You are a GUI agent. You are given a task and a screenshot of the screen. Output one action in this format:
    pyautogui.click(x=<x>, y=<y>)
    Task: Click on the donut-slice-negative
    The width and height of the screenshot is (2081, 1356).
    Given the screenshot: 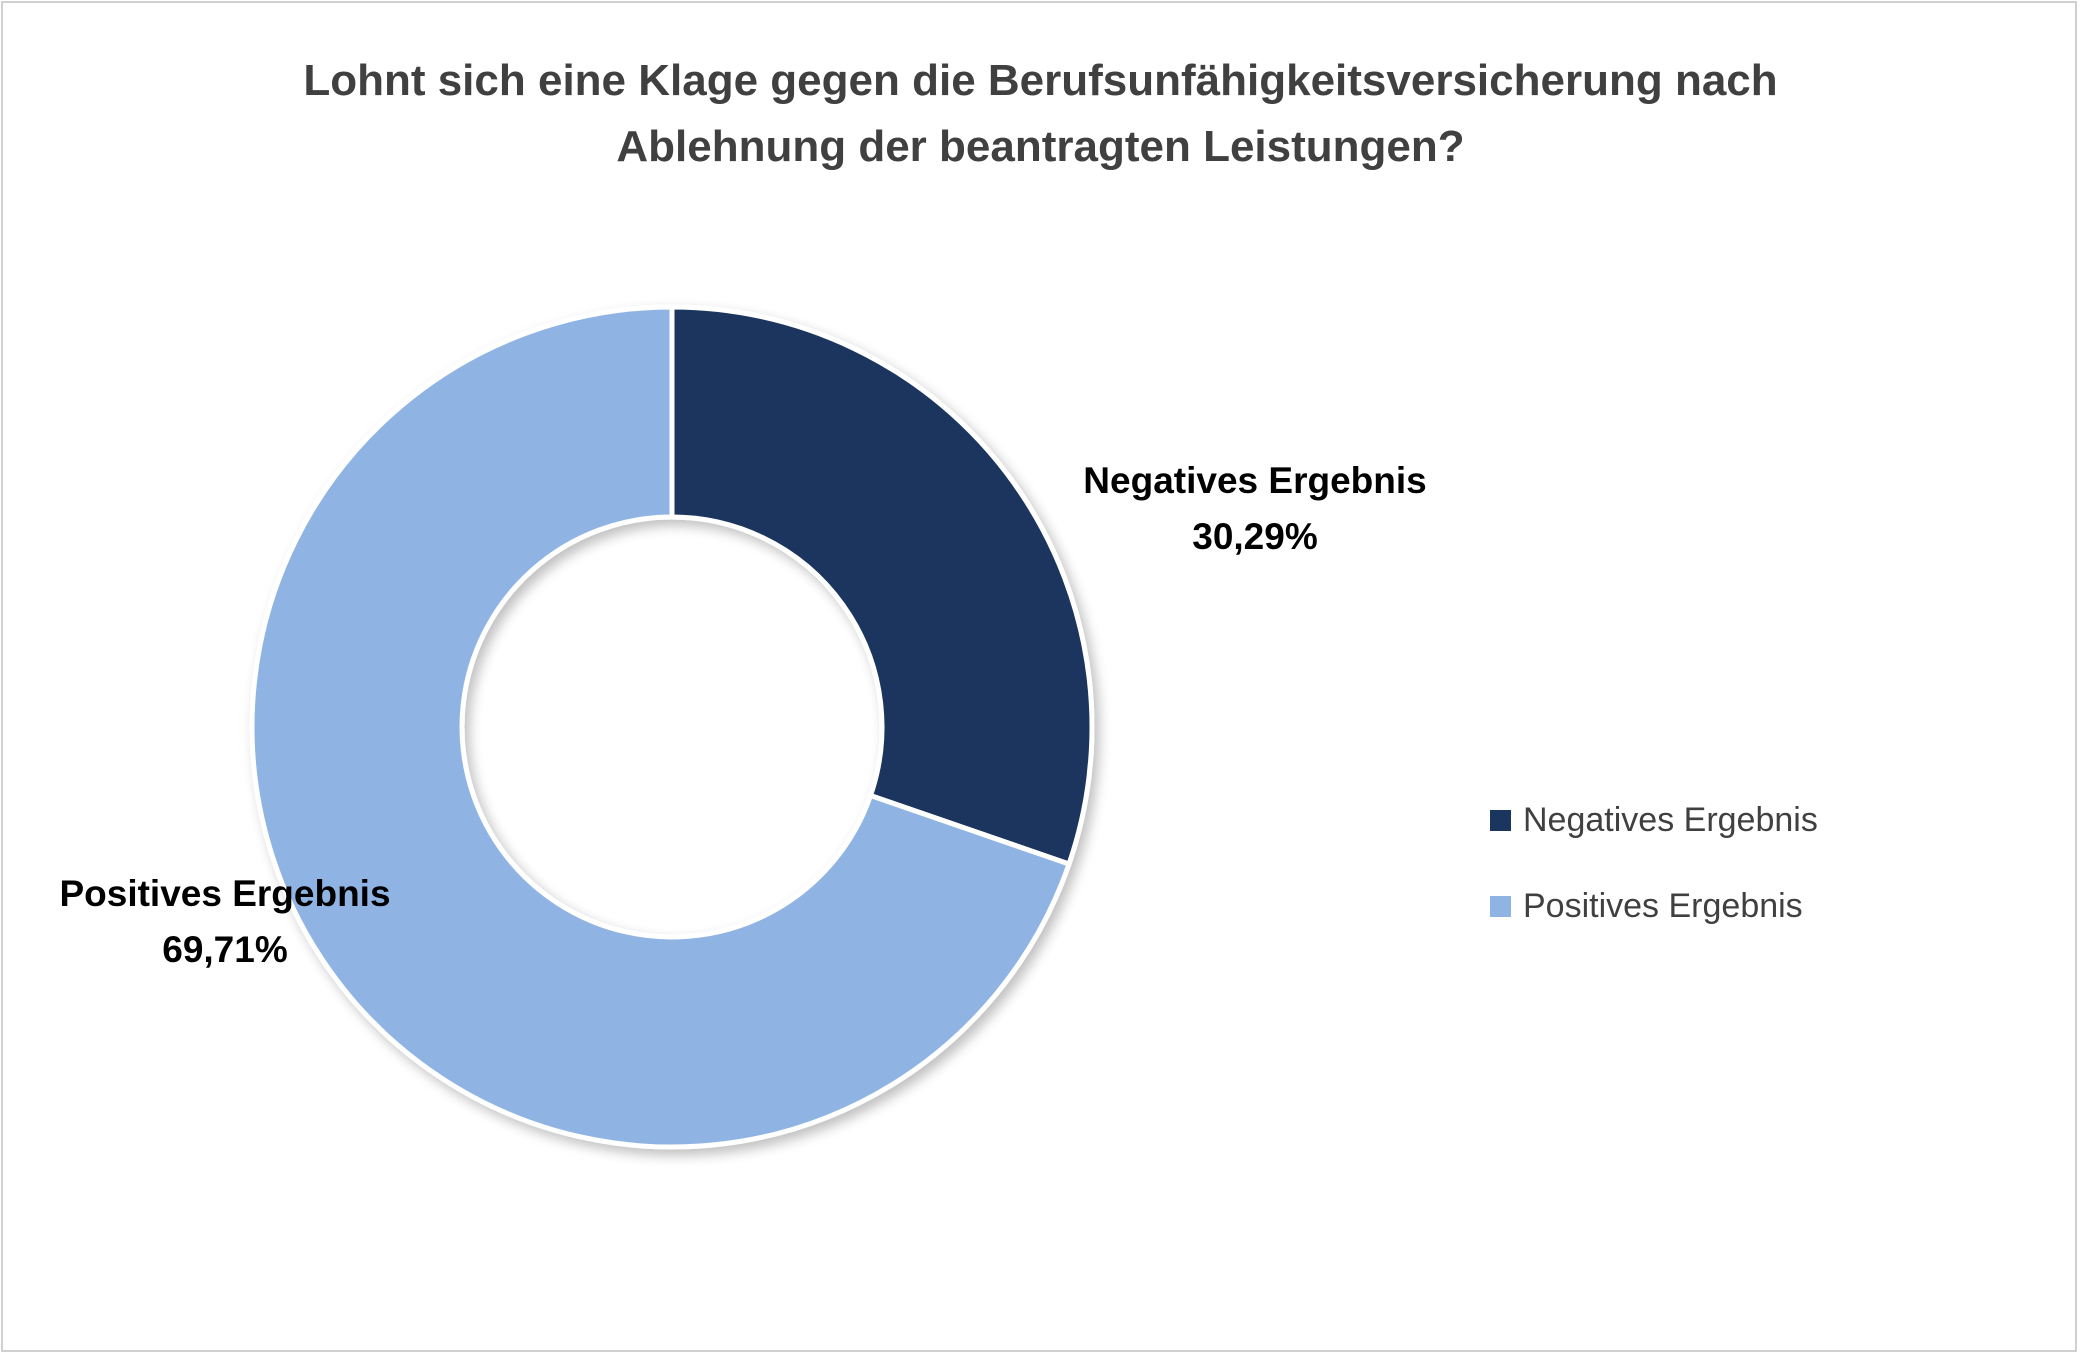 What is the action you would take?
    pyautogui.click(x=882, y=586)
    